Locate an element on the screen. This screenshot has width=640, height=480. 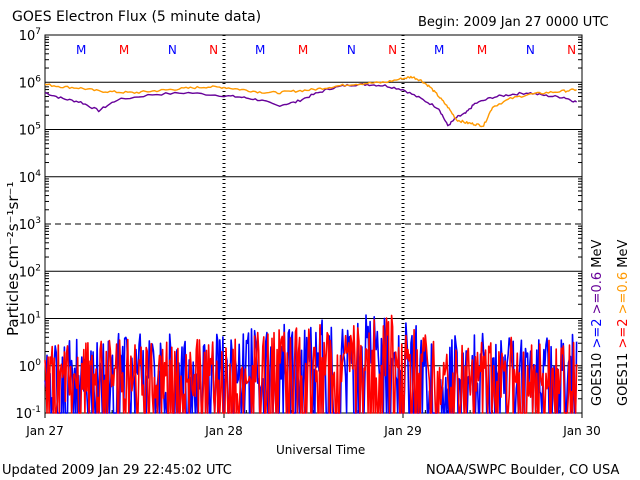
begin-label: Begin: 2009 Jan 27 0000 UTC is located at coordinates (513, 22).